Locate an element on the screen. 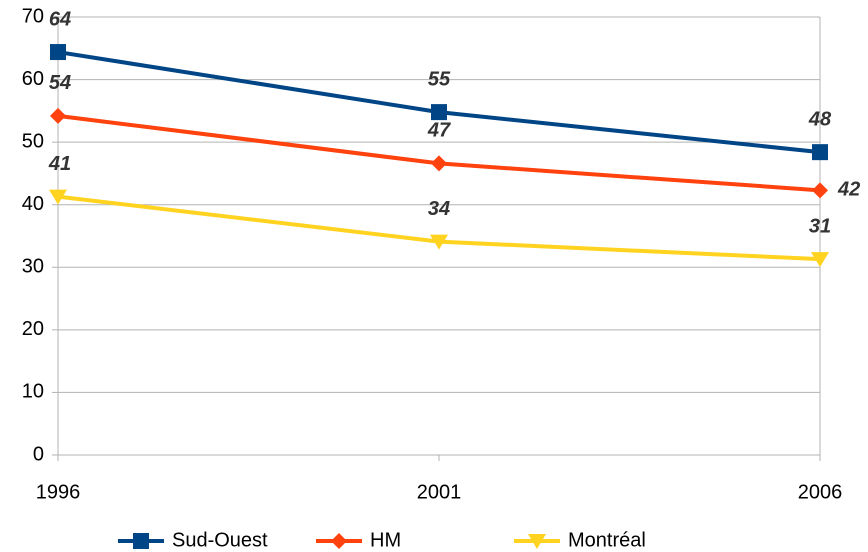 The width and height of the screenshot is (868, 552). data-label: 55 is located at coordinates (439, 79).